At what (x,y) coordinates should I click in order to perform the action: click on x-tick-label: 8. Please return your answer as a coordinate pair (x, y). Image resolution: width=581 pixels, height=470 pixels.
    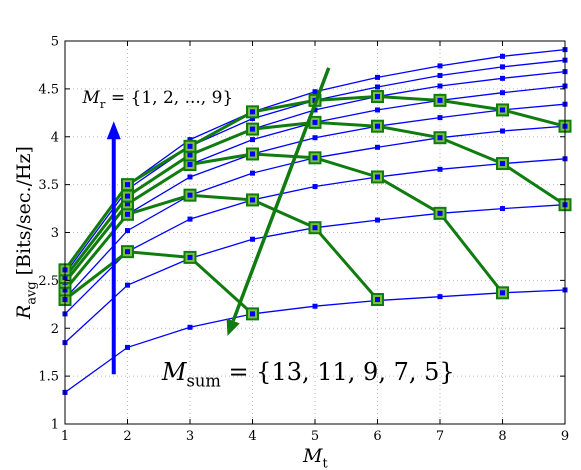
    Looking at the image, I should click on (502, 436).